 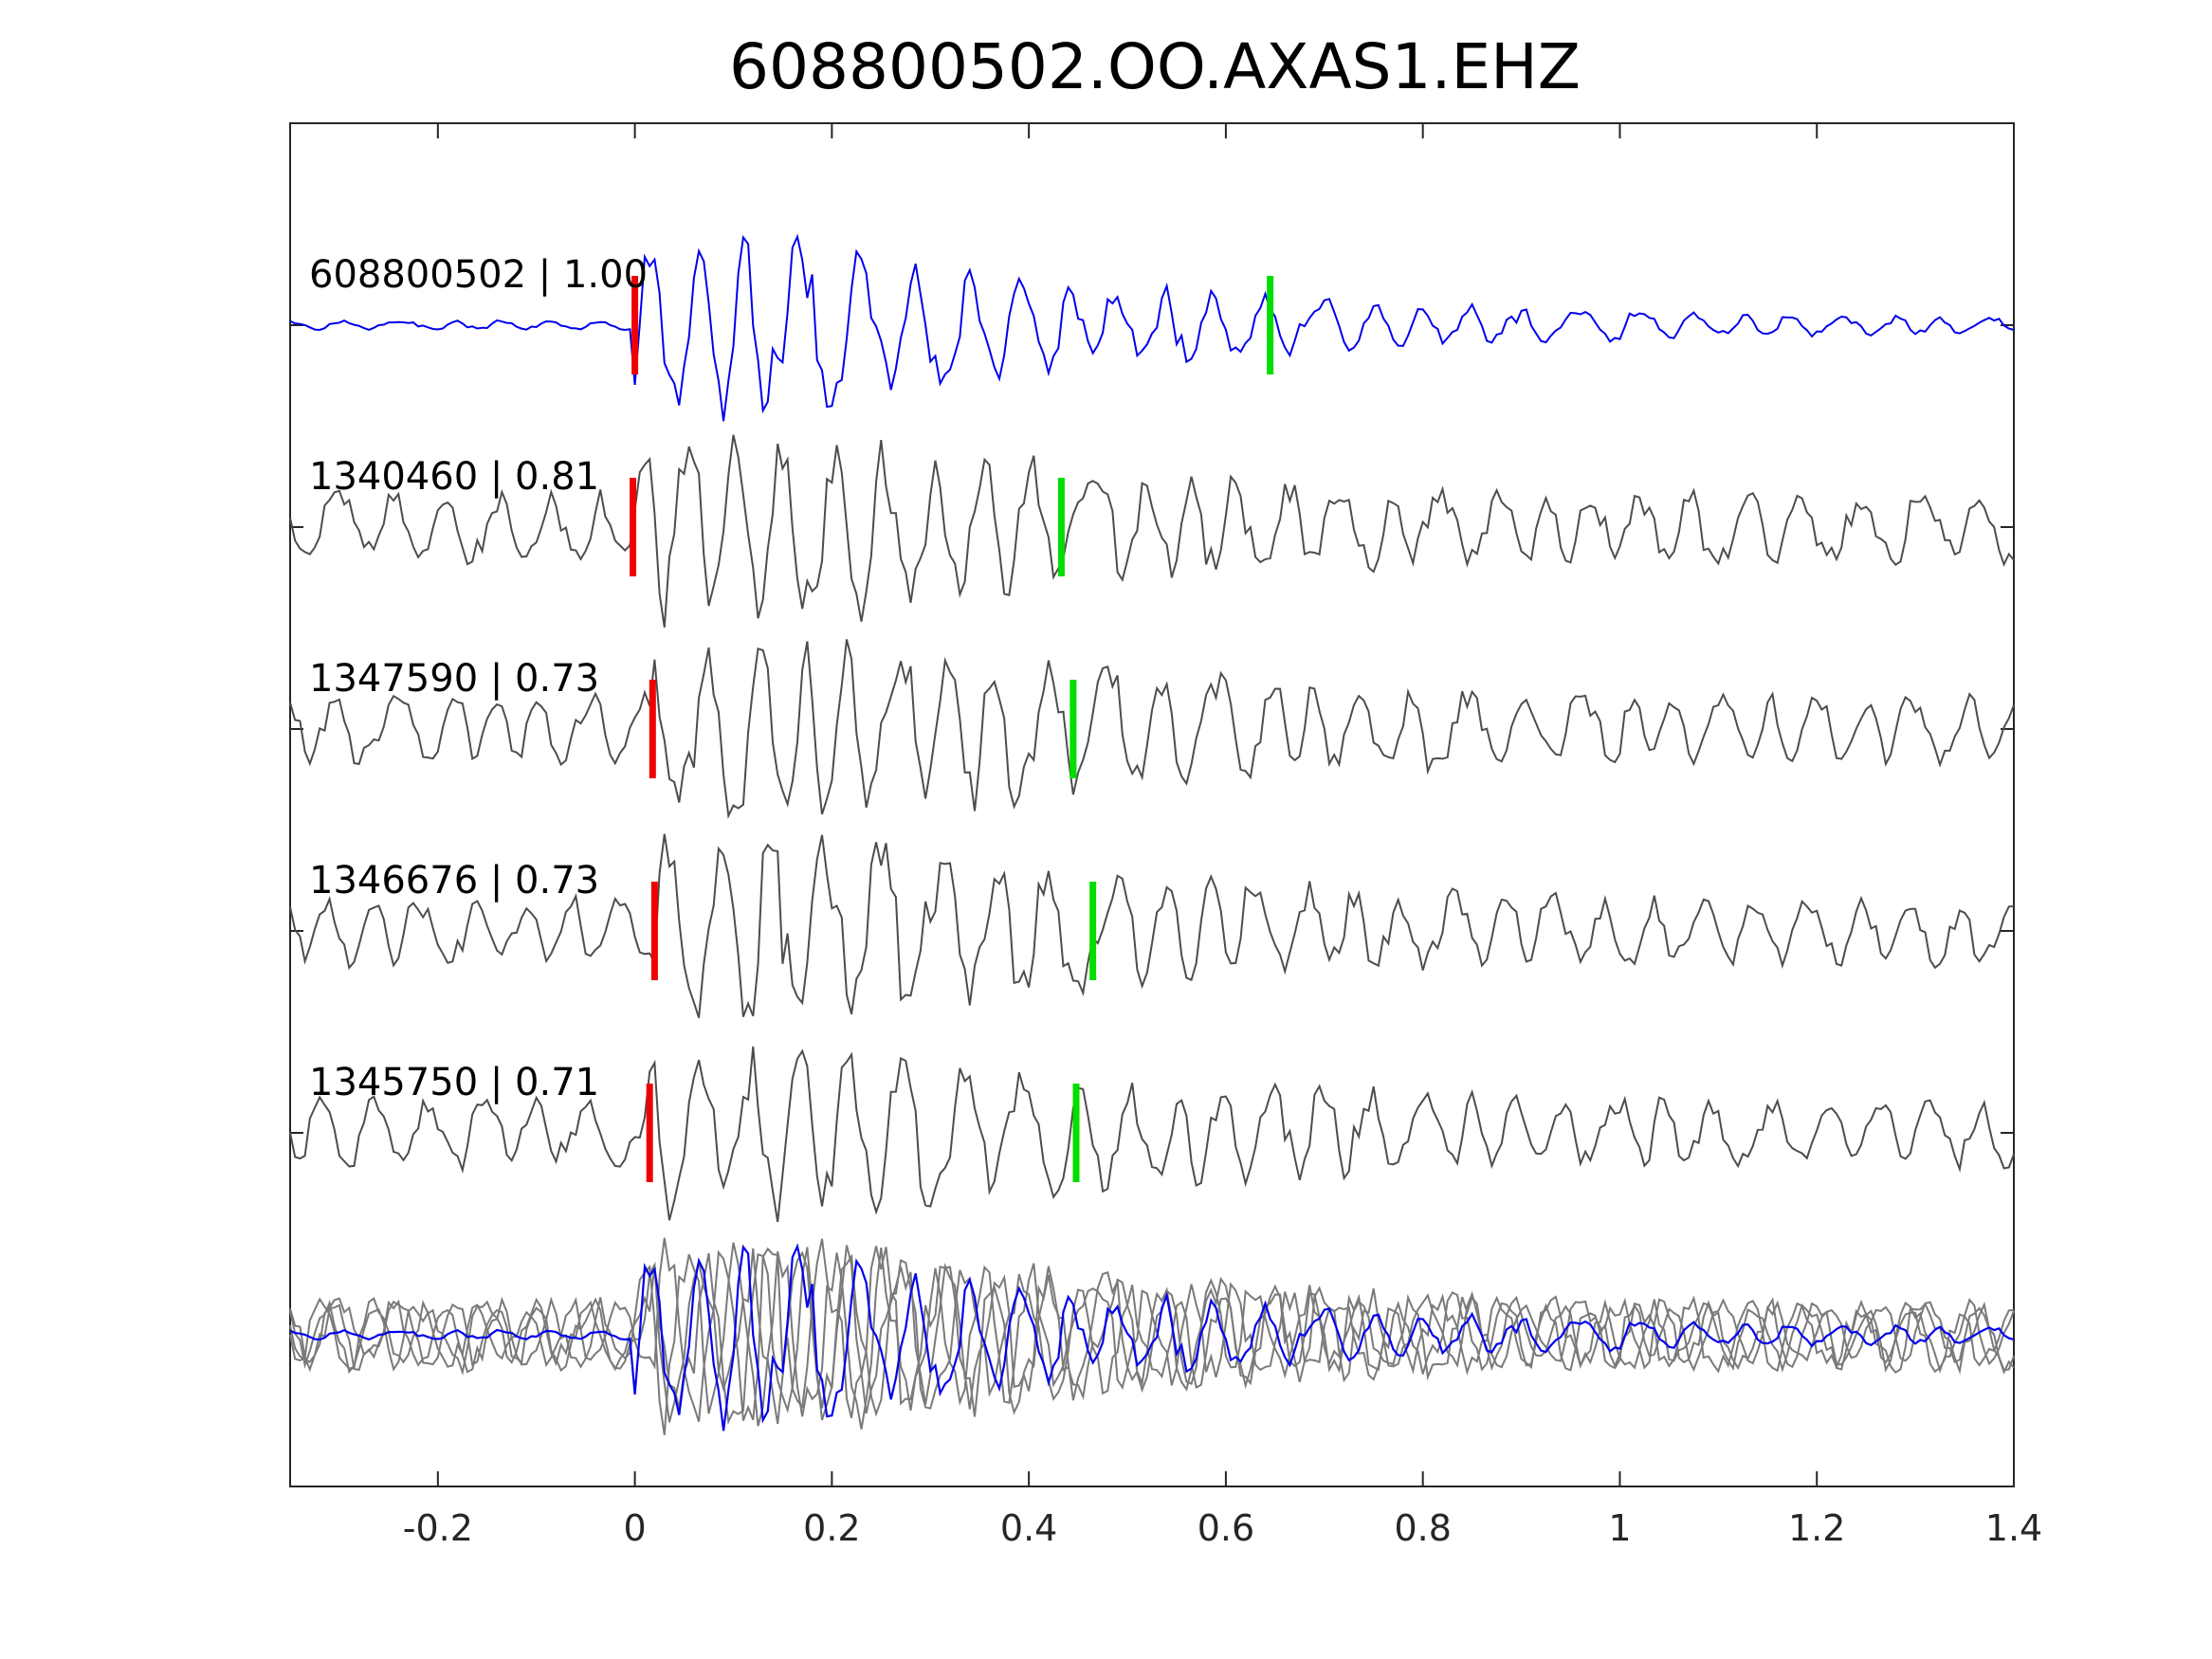 What do you see at coordinates (1028, 1528) in the screenshot?
I see `x-tick-label: 0.4` at bounding box center [1028, 1528].